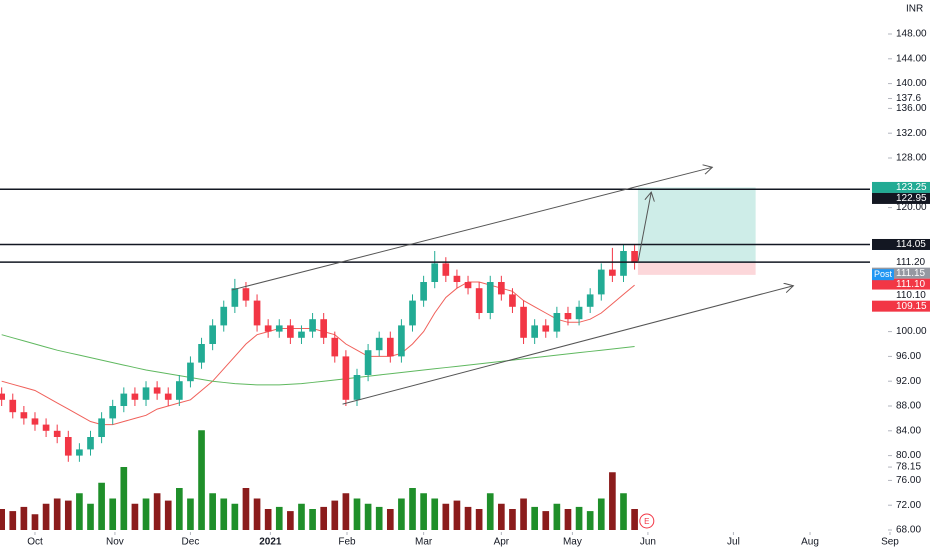 The height and width of the screenshot is (550, 932). Describe the element at coordinates (908, 356) in the screenshot. I see `y-tick-label: 96.00` at that location.